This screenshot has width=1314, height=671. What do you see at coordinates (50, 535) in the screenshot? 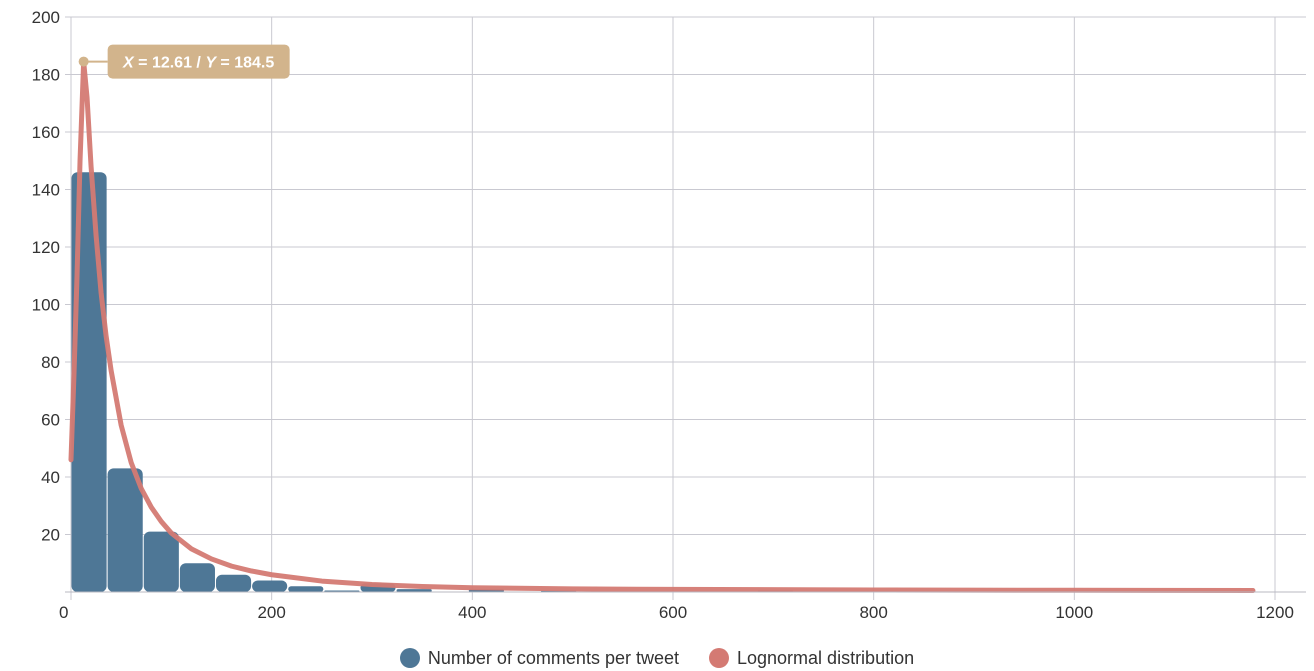
I see `y-tick-label: 20` at bounding box center [50, 535].